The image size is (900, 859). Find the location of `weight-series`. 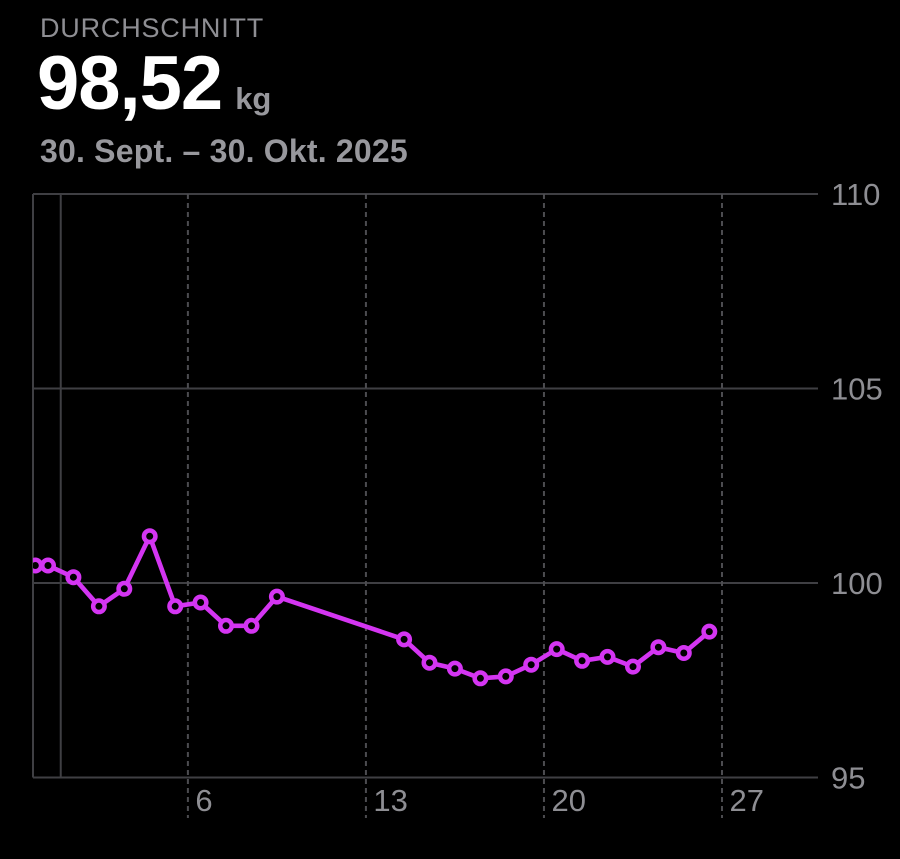

weight-series is located at coordinates (374, 607).